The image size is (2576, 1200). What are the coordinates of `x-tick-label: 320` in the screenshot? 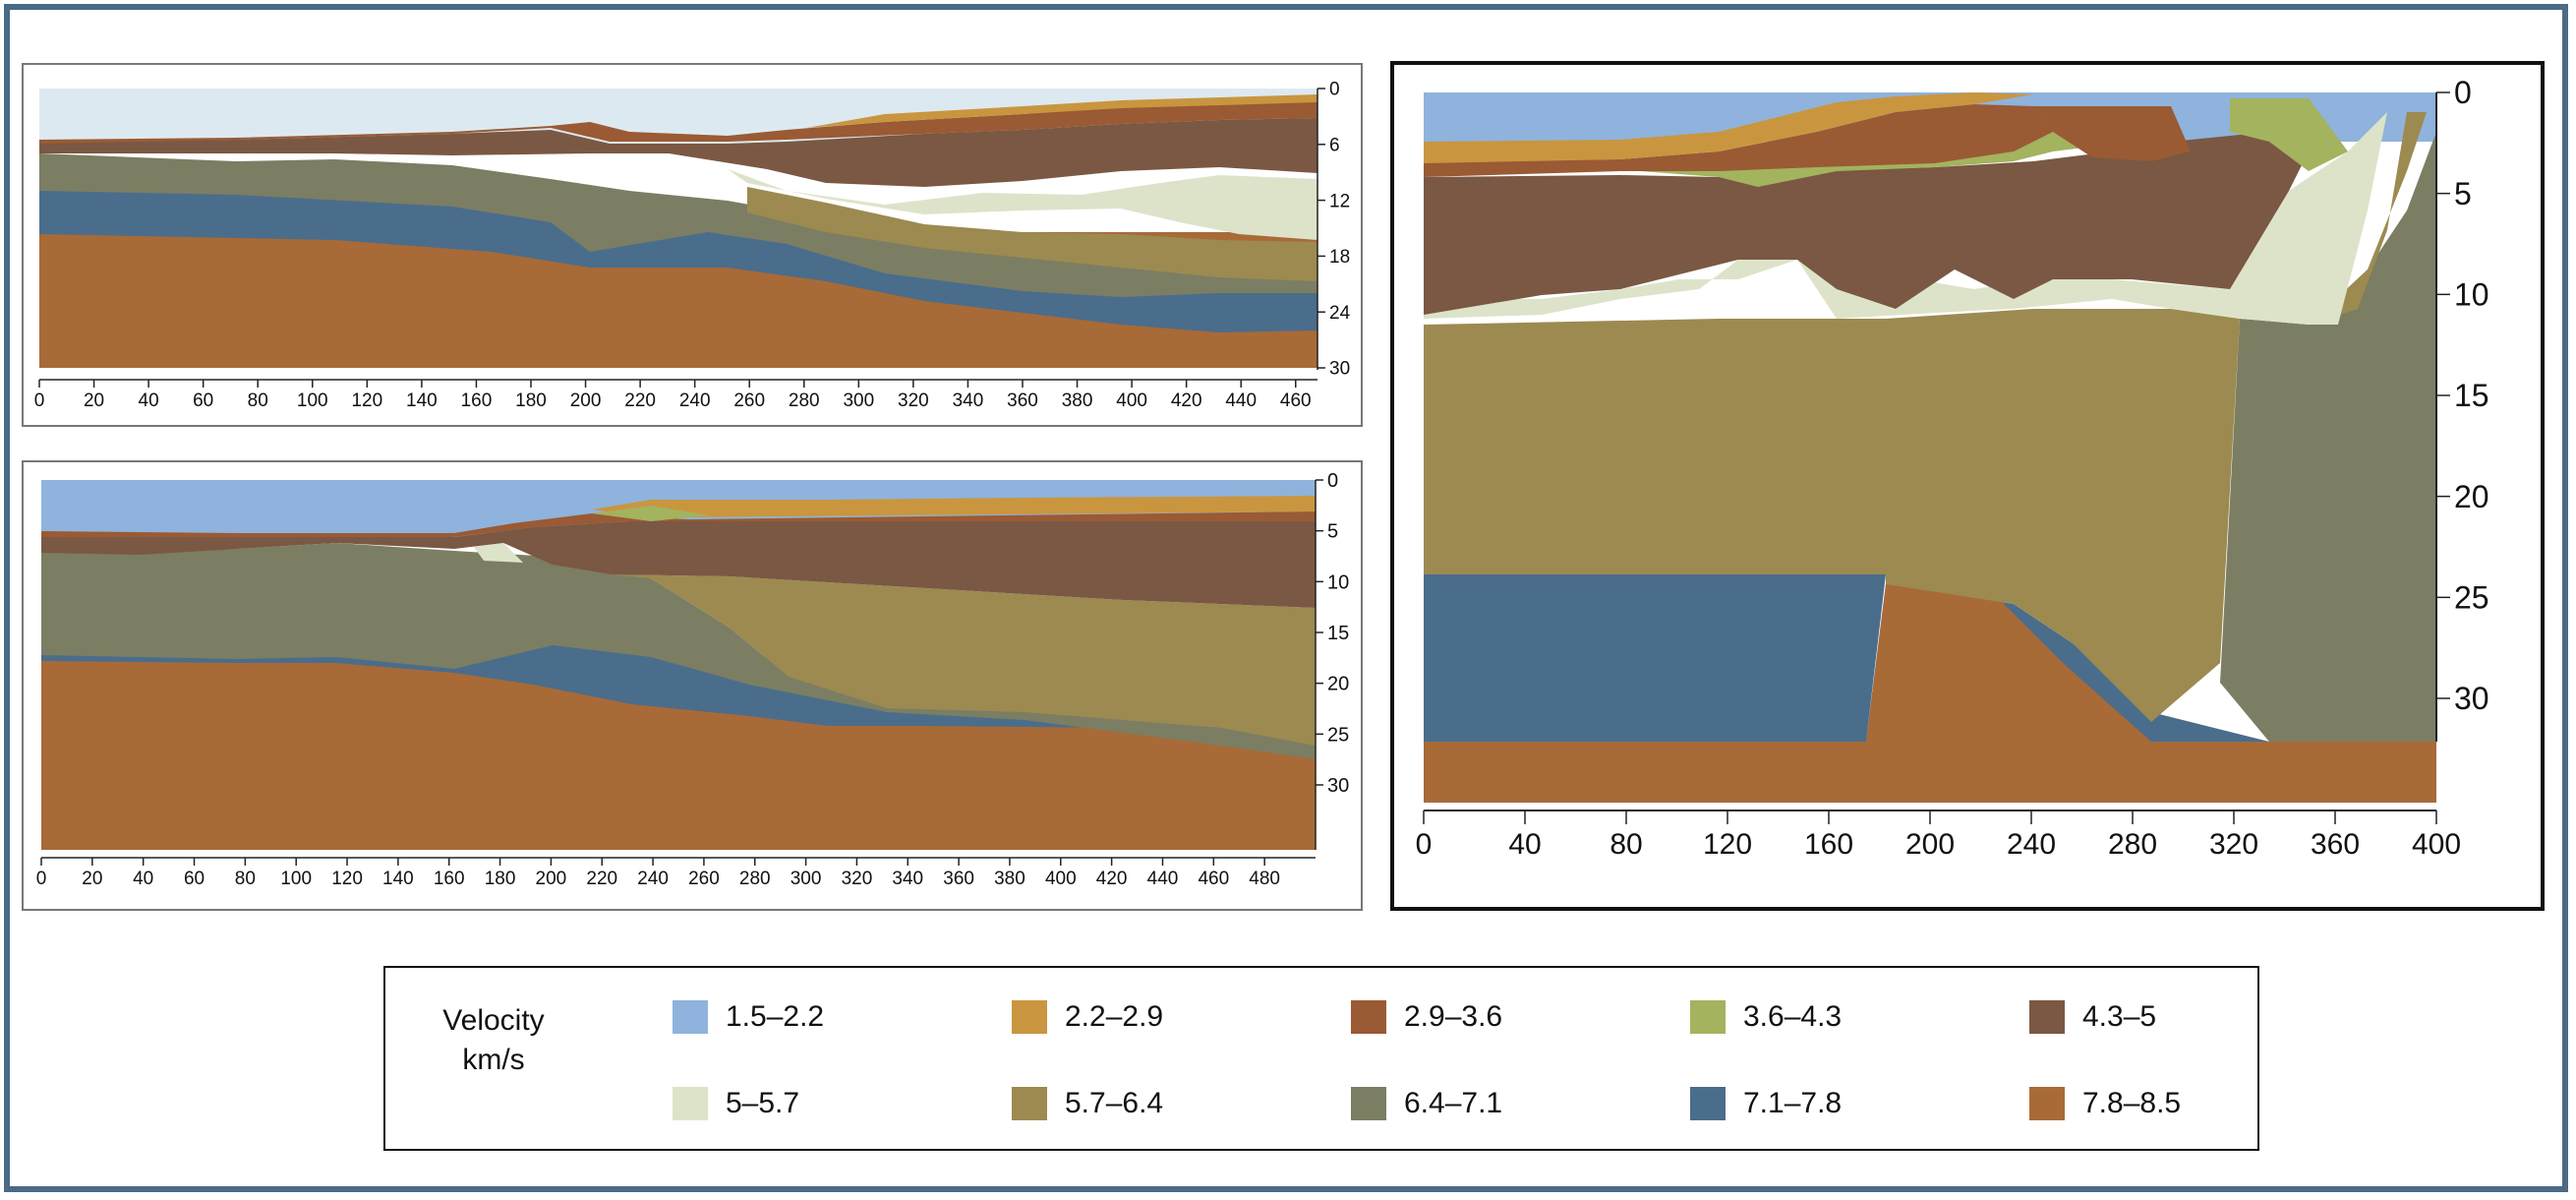 It's located at (857, 879).